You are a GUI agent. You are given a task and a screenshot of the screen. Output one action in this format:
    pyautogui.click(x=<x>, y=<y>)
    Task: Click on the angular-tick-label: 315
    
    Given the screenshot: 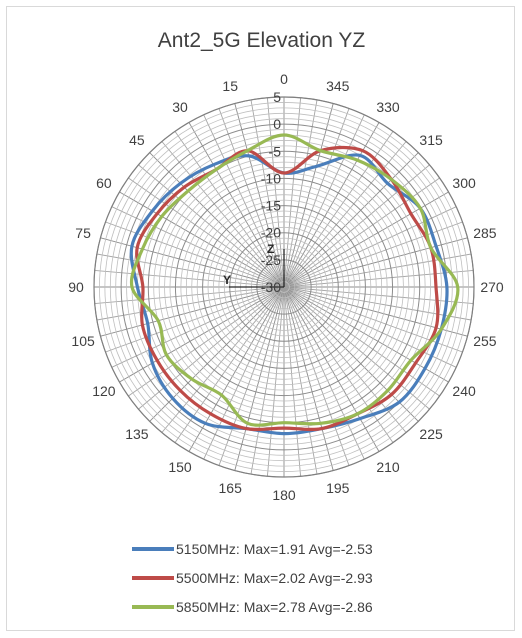 What is the action you would take?
    pyautogui.click(x=431, y=140)
    